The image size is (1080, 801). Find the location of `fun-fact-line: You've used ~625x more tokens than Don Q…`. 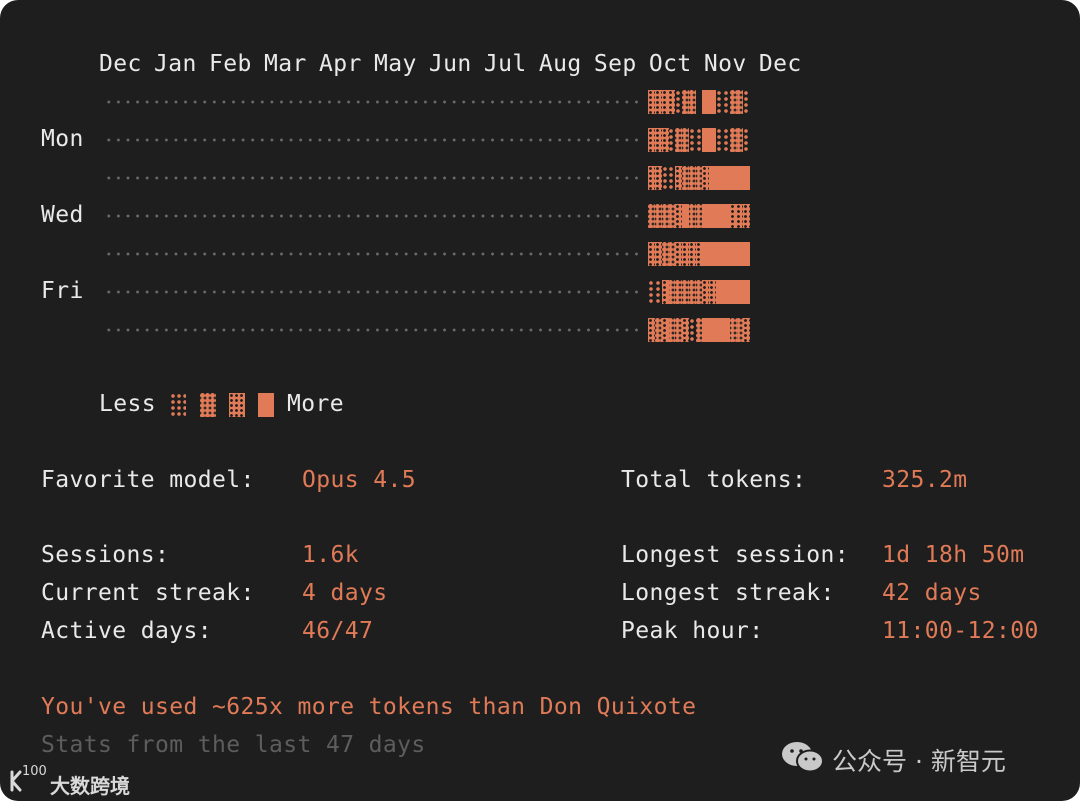

fun-fact-line: You've used ~625x more tokens than Don Q… is located at coordinates (369, 707).